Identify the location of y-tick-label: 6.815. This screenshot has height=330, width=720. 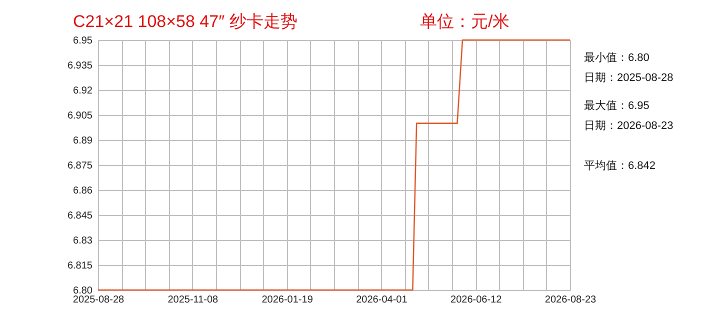
(80, 266).